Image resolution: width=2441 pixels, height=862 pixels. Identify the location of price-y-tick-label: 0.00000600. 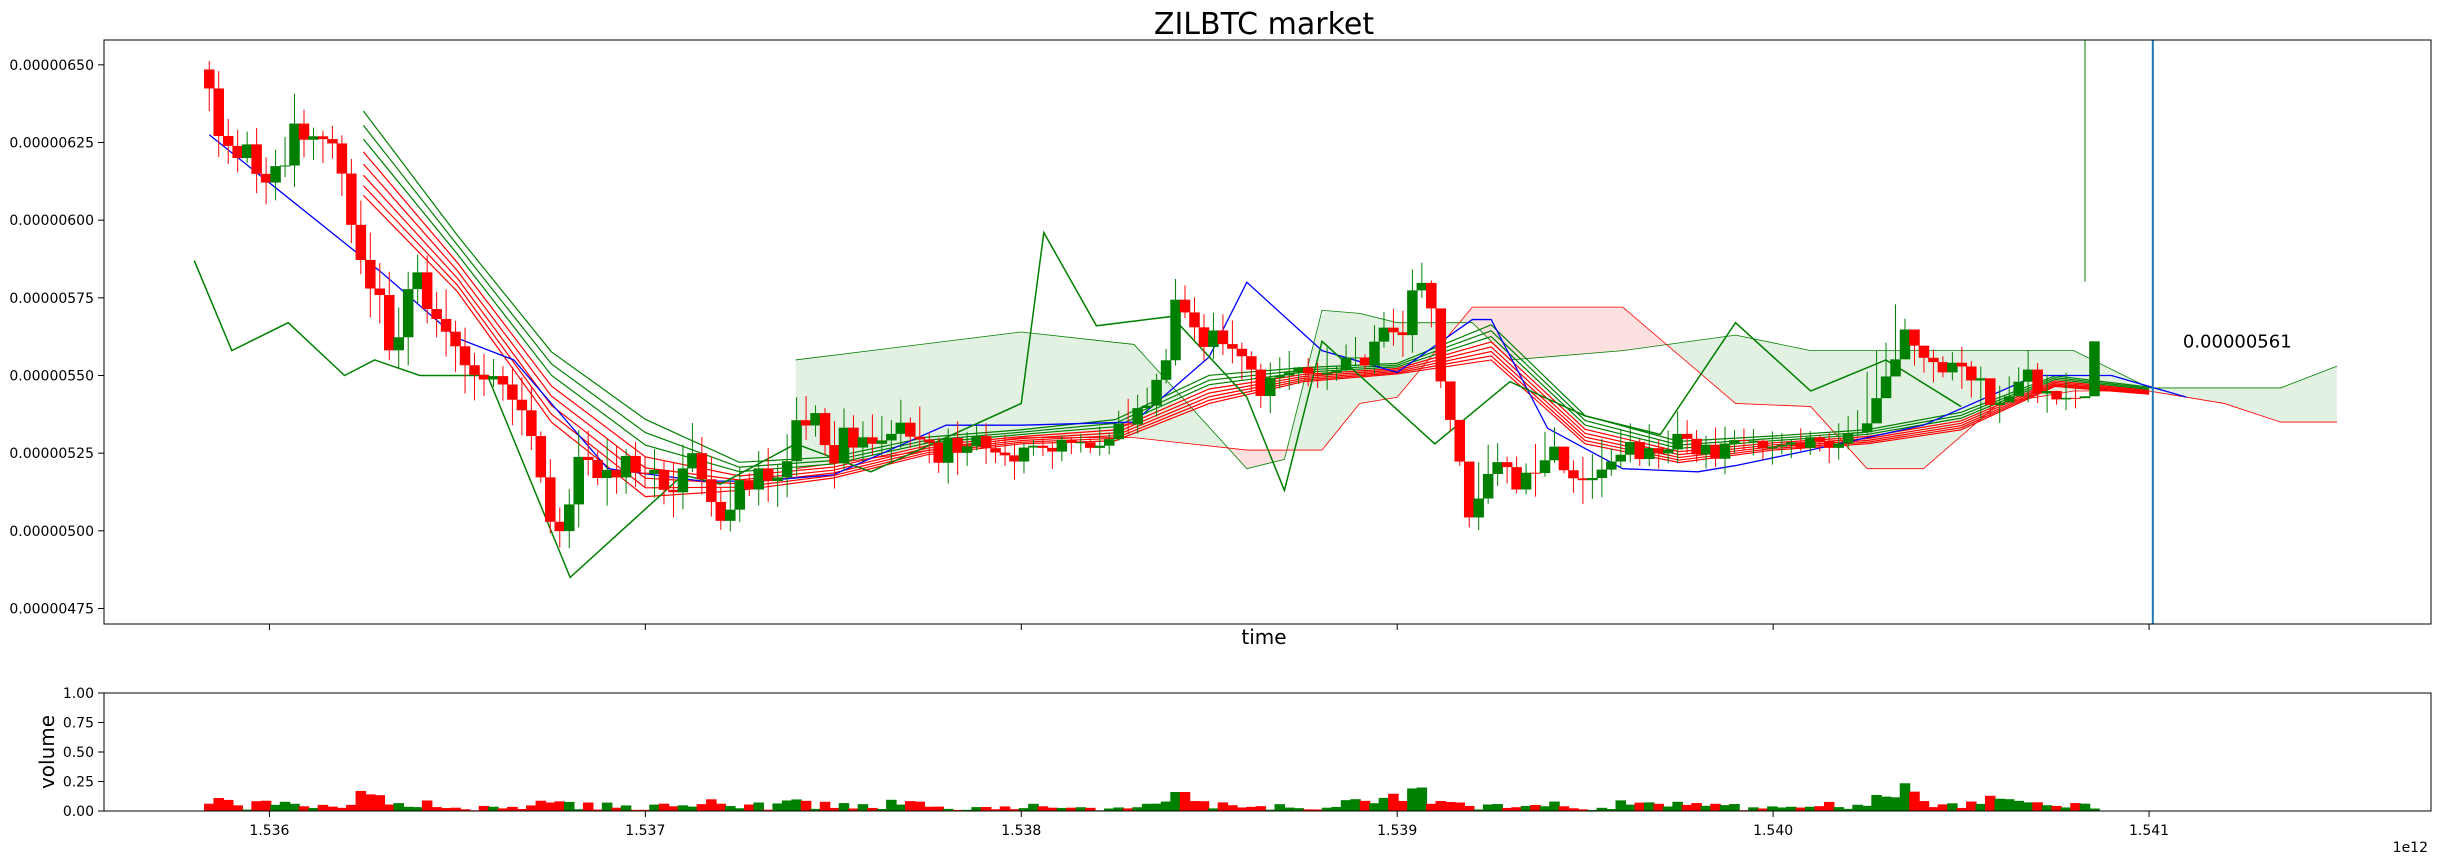
(51, 221).